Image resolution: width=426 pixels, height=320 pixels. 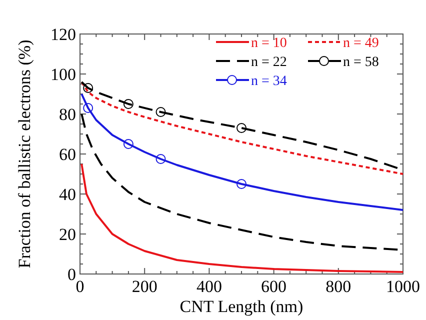 I want to click on y-tick-label: 0, so click(x=72, y=274).